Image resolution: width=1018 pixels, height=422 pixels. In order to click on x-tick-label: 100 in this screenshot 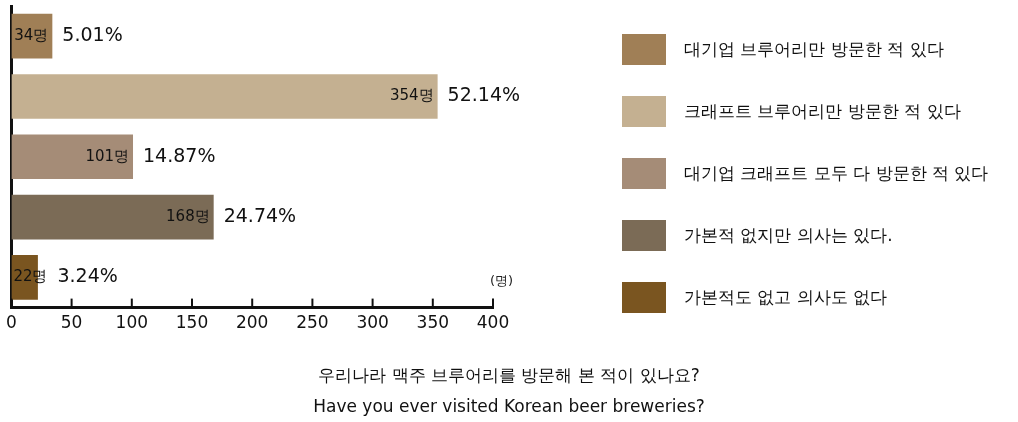, I will do `click(132, 322)`.